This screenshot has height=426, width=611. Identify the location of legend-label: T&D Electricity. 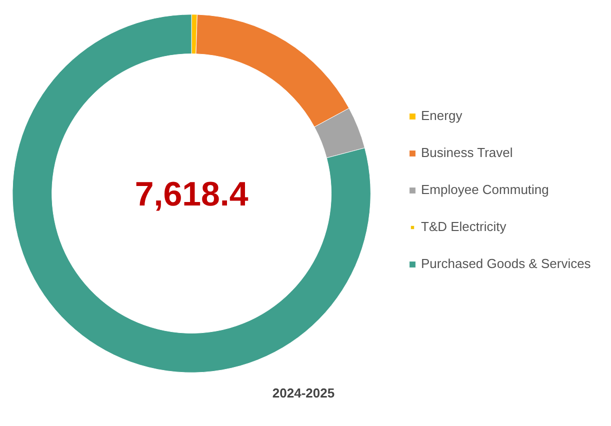
(463, 226).